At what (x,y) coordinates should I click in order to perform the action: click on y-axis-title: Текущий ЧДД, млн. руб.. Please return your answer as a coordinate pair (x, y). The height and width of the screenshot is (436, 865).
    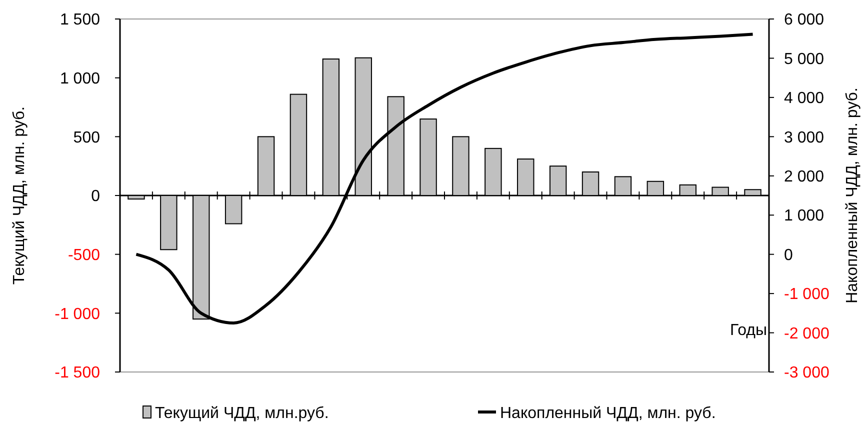
    Looking at the image, I should click on (19, 195).